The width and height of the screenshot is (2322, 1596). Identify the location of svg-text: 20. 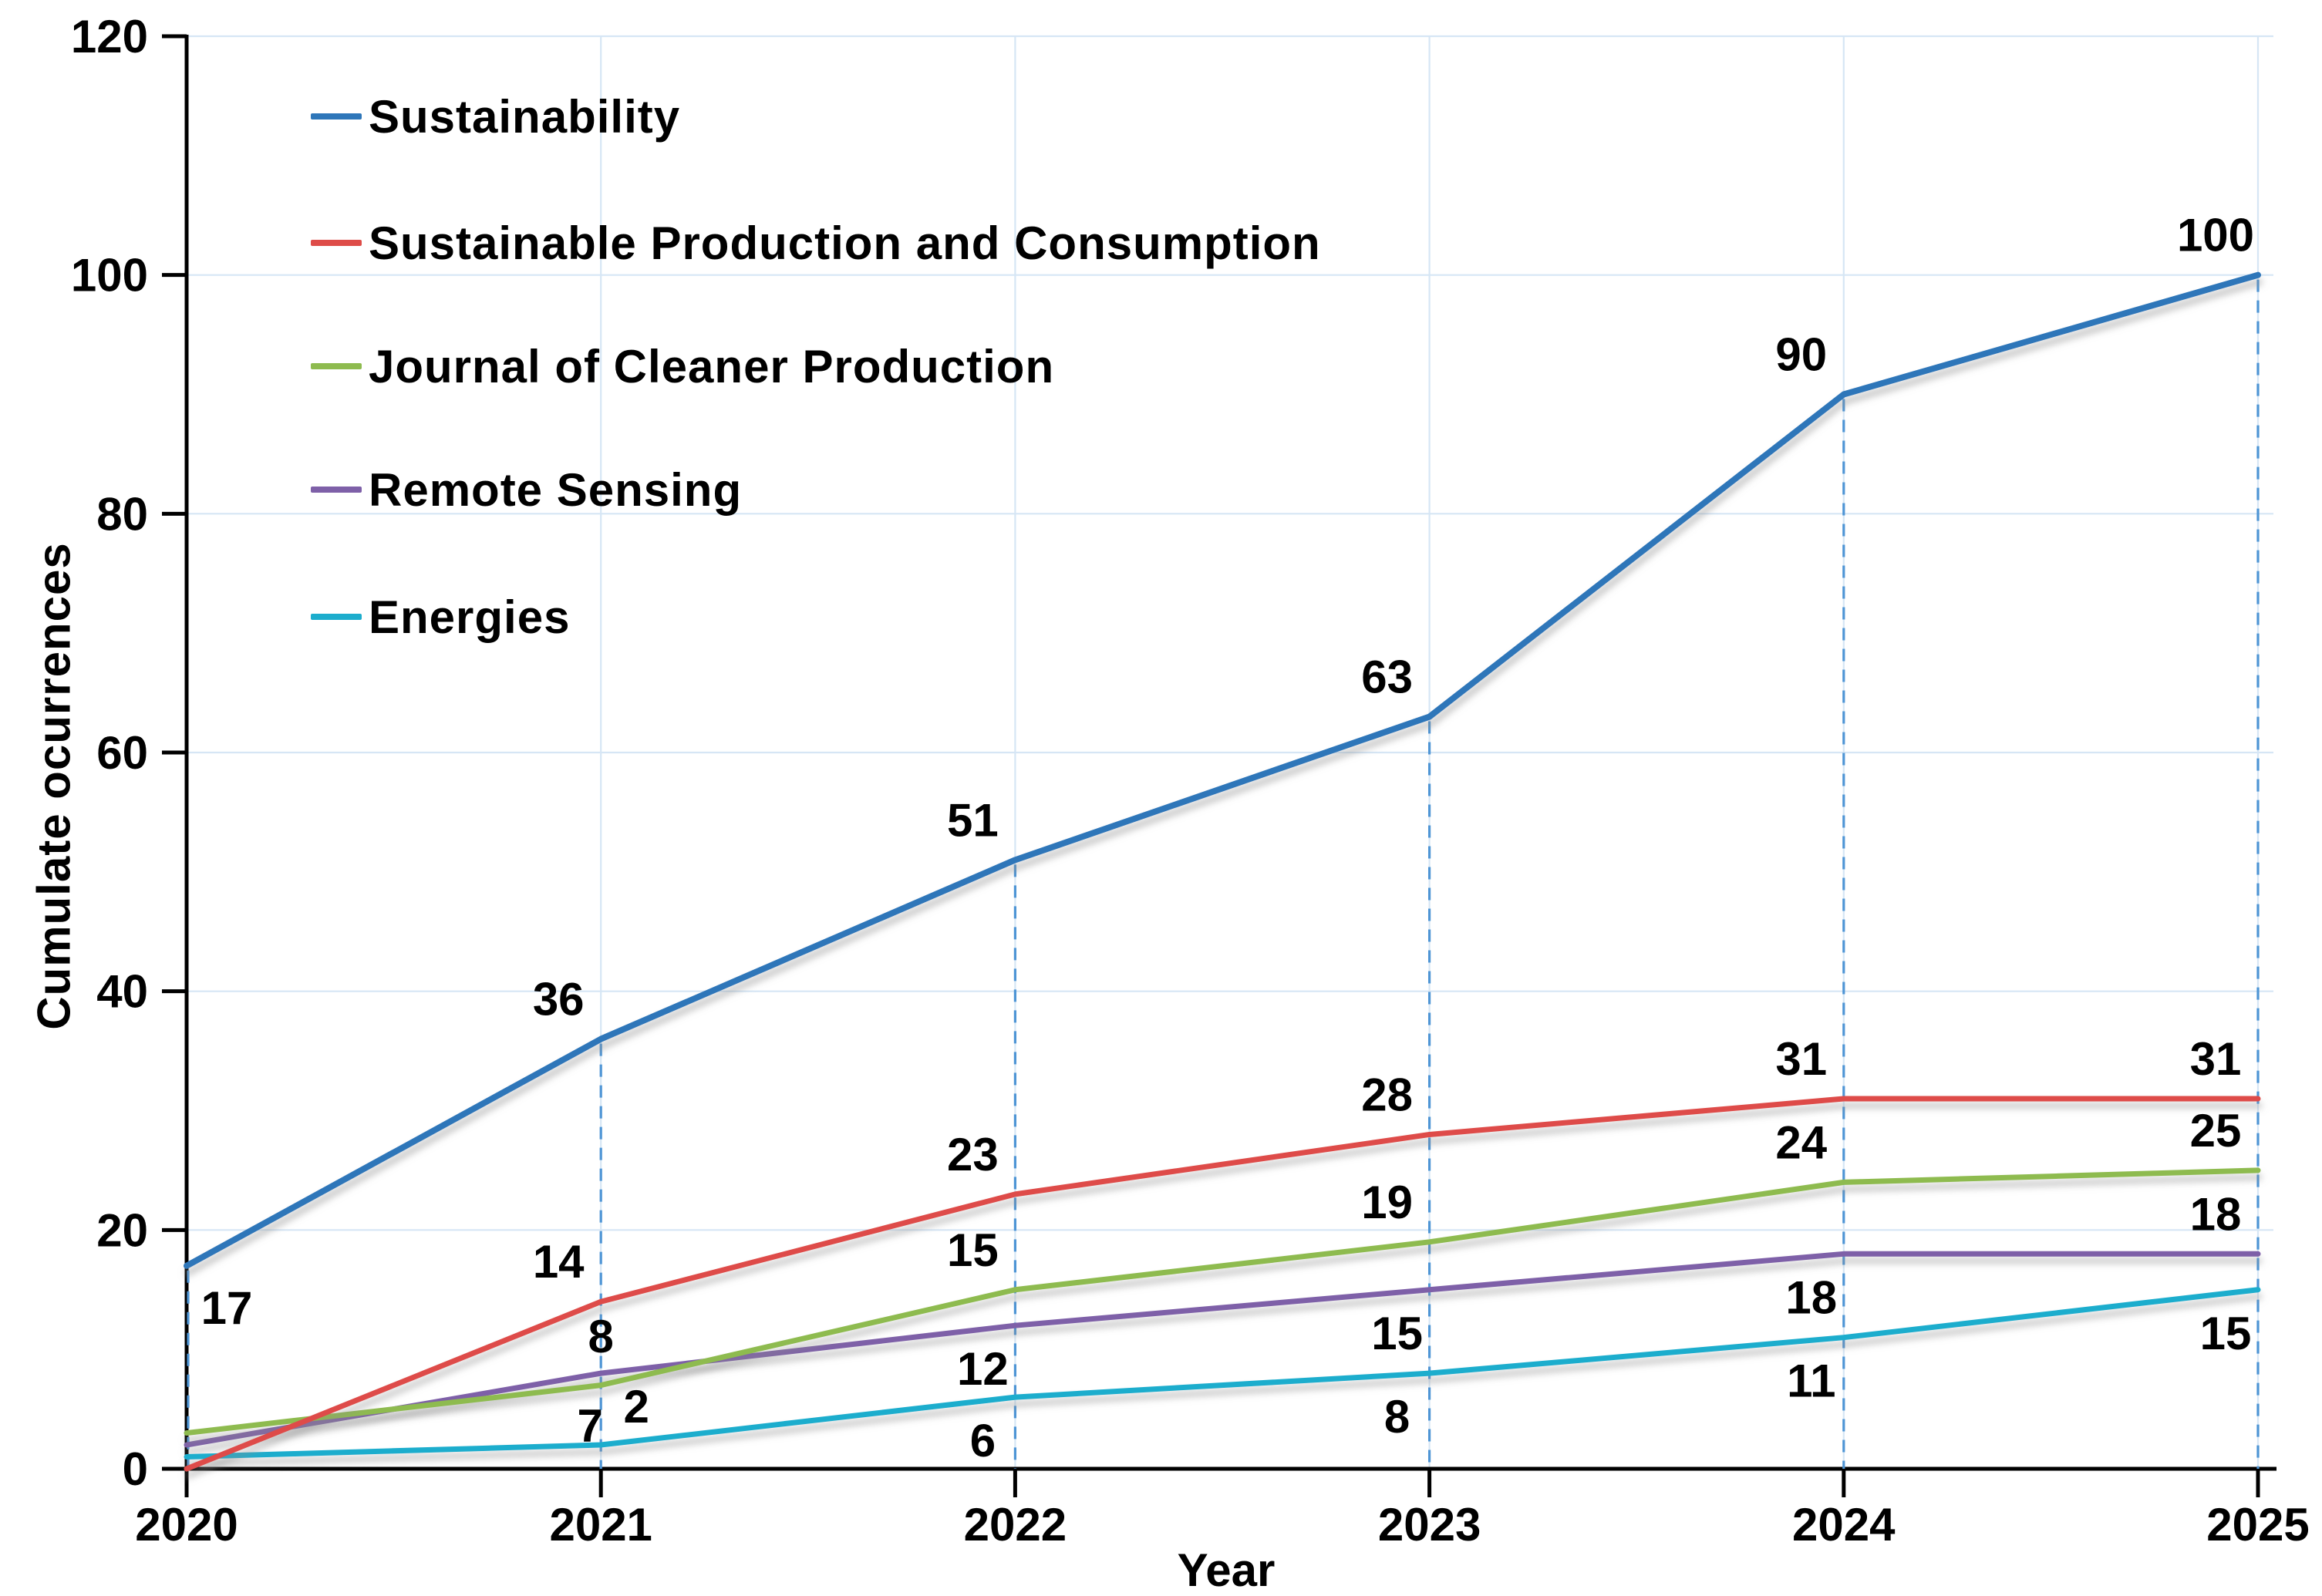
(122, 1230).